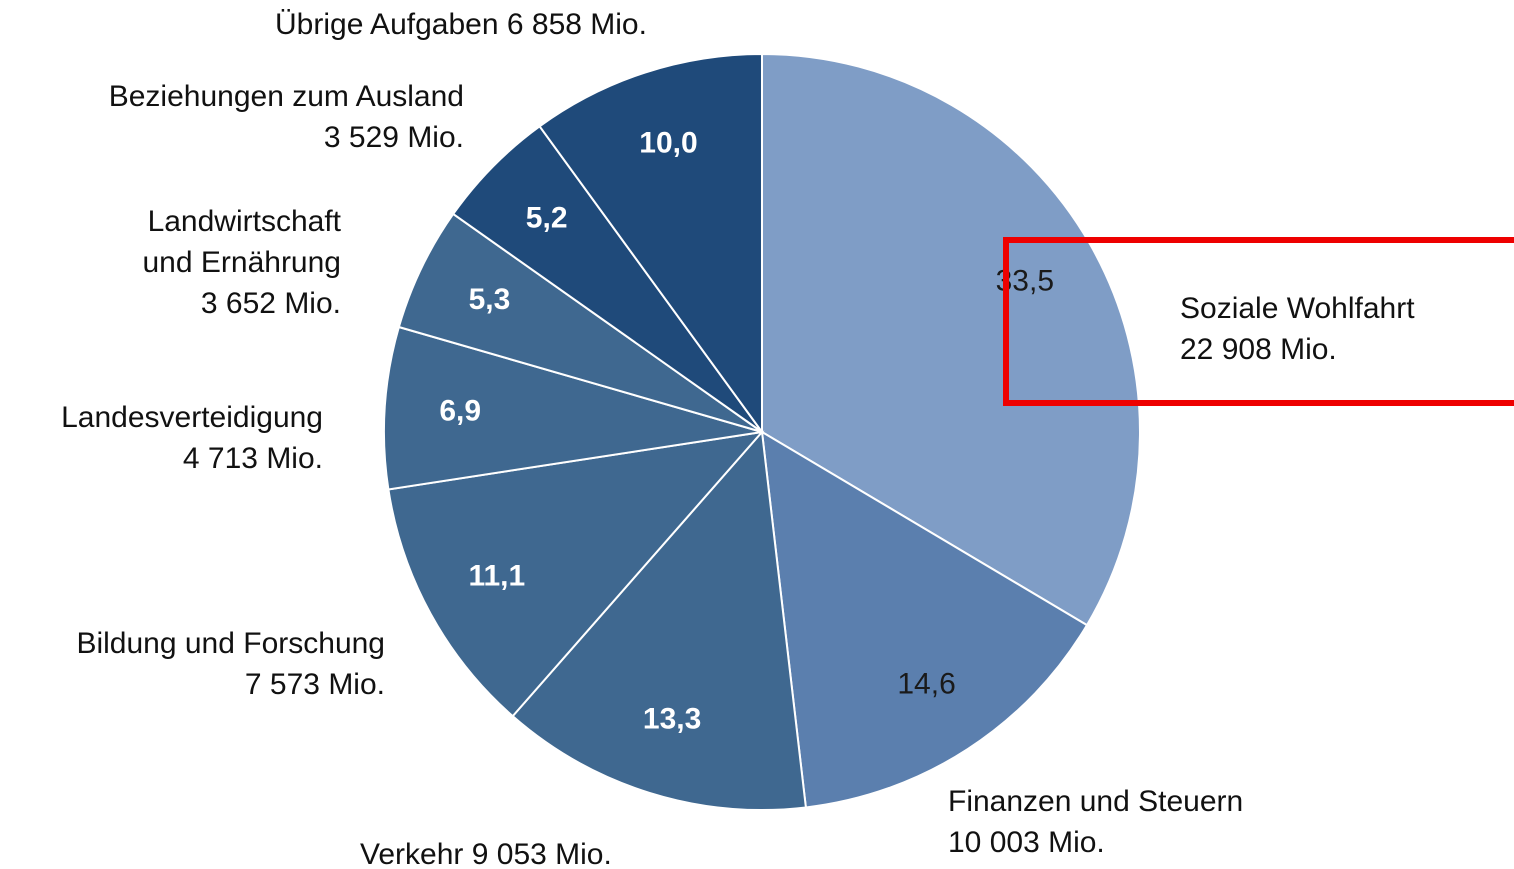 This screenshot has width=1514, height=869. What do you see at coordinates (576, 24) in the screenshot?
I see `category-amount: 6 858 Mio.` at bounding box center [576, 24].